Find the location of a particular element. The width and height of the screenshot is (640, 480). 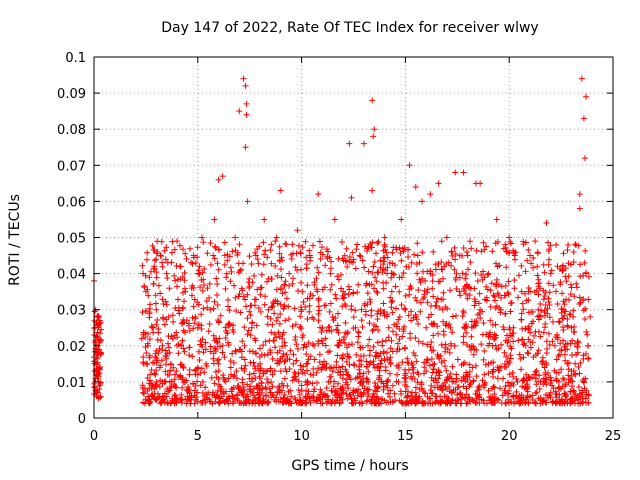

x-tick-label: 10 is located at coordinates (301, 436).